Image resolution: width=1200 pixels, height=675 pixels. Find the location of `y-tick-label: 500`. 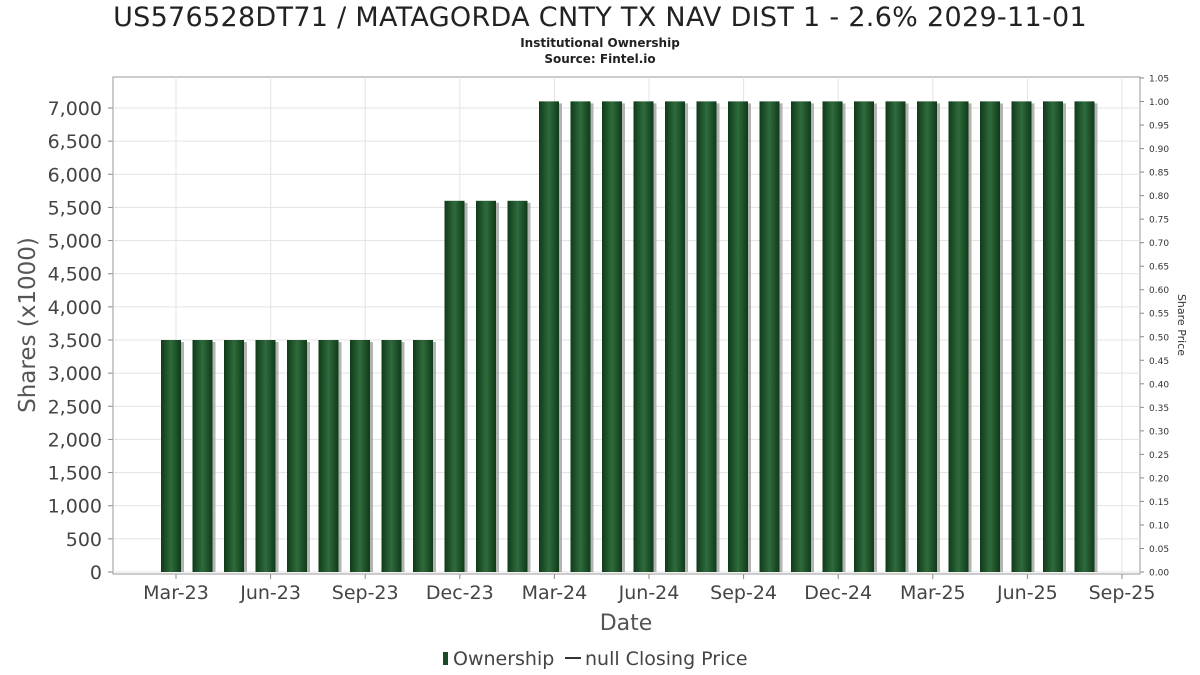

y-tick-label: 500 is located at coordinates (84, 540).